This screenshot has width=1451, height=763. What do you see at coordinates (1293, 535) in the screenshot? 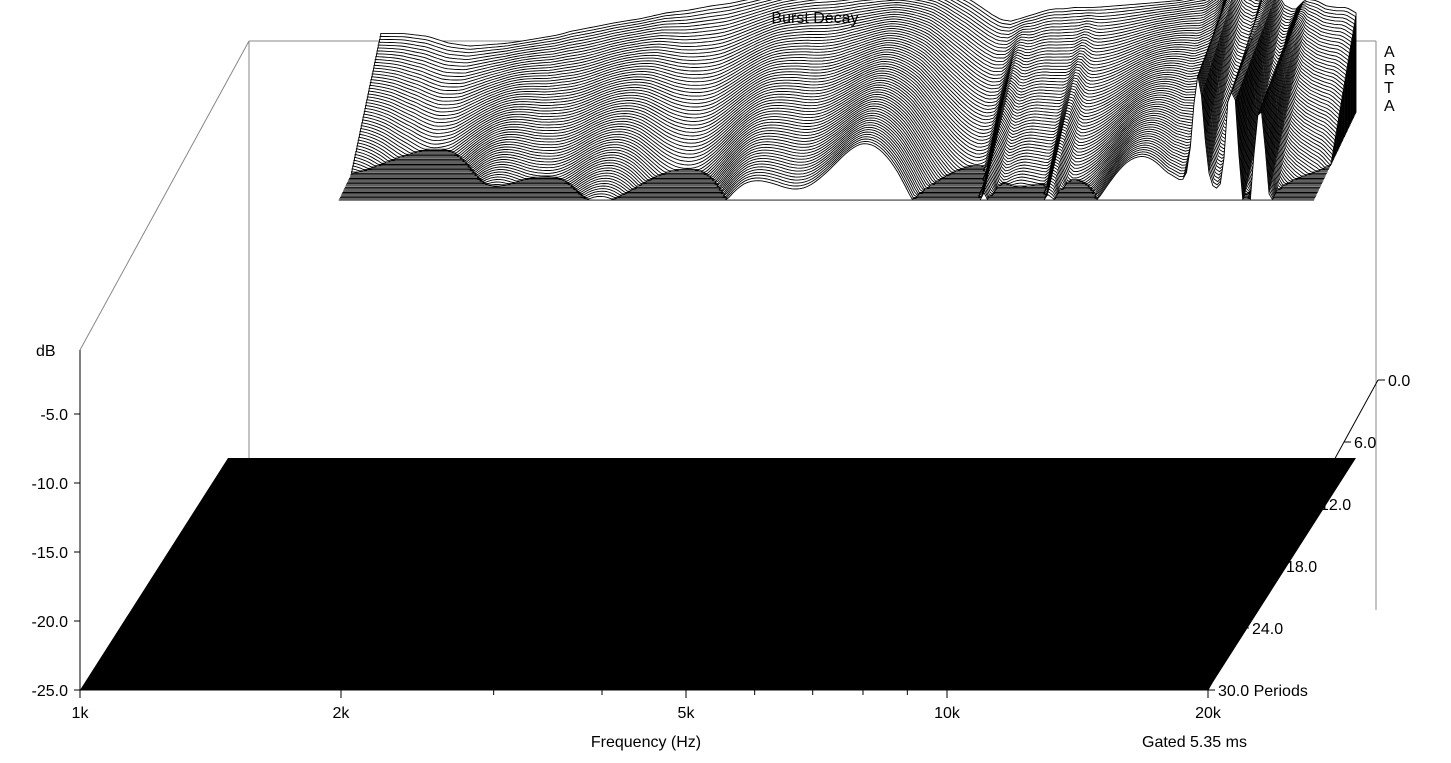
I see `z-axis-line` at bounding box center [1293, 535].